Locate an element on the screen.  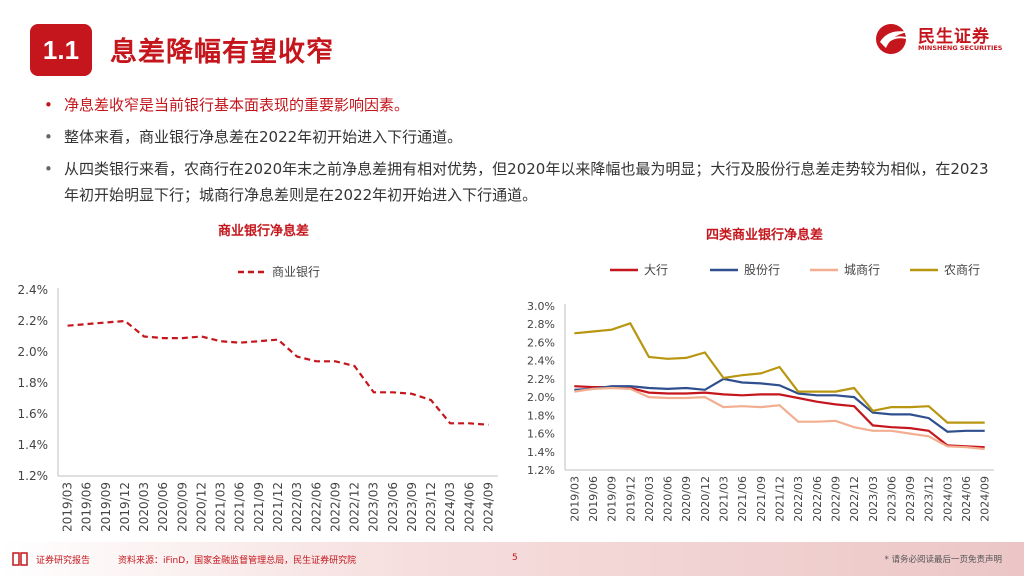
chart2-x-tick-label: 2019/03 is located at coordinates (574, 499).